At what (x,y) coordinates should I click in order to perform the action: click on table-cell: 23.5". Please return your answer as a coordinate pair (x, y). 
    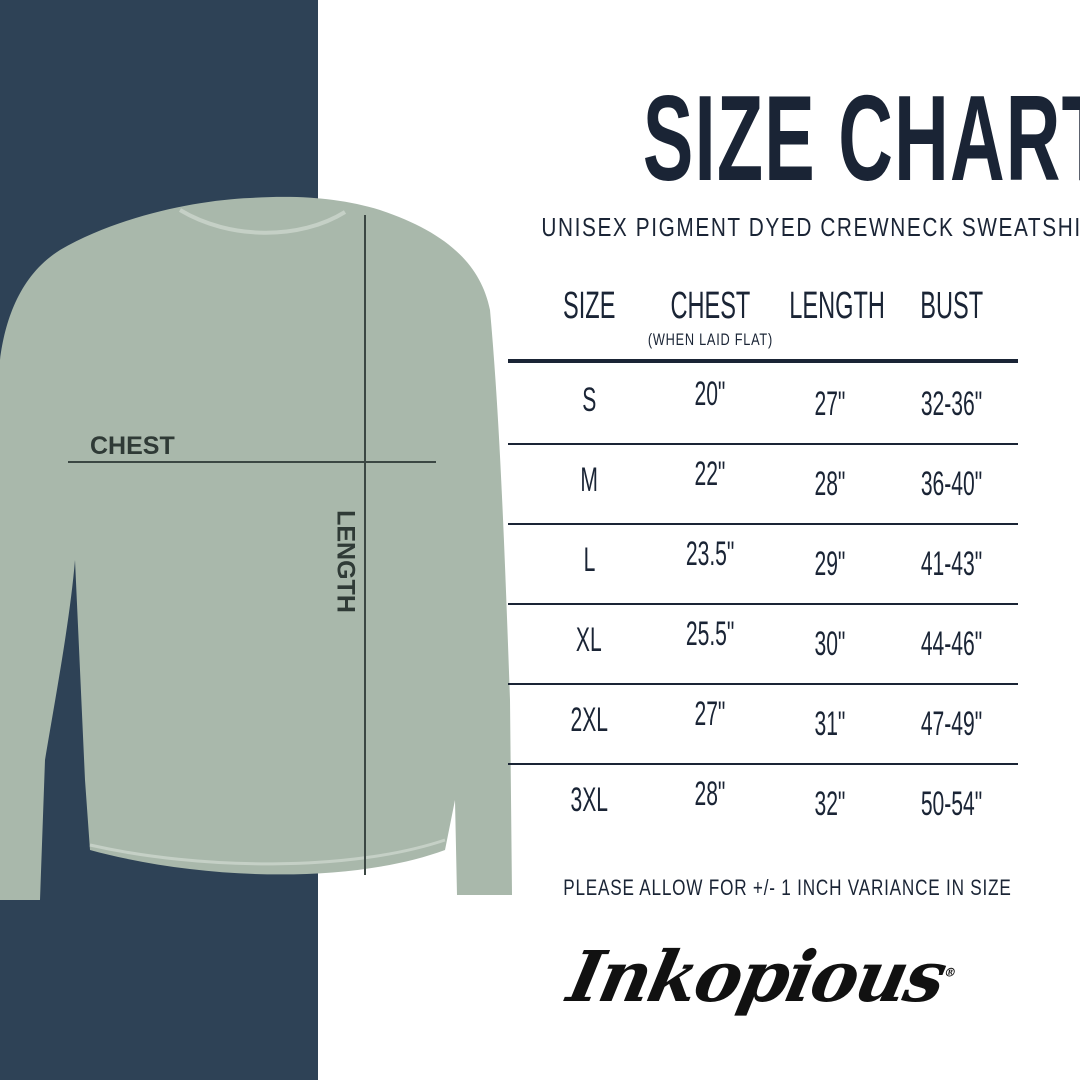
    Looking at the image, I should click on (710, 554).